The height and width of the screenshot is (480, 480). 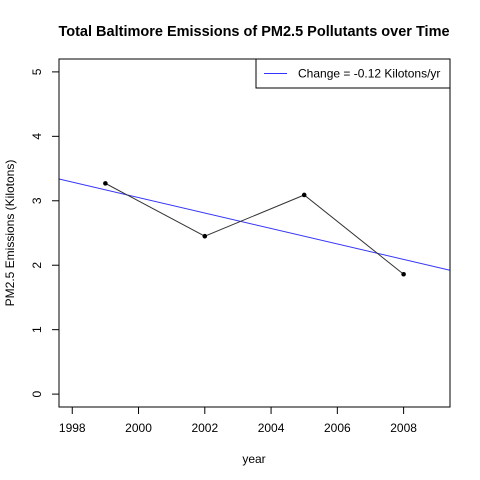 I want to click on x-tick-label: 2000, so click(x=138, y=428).